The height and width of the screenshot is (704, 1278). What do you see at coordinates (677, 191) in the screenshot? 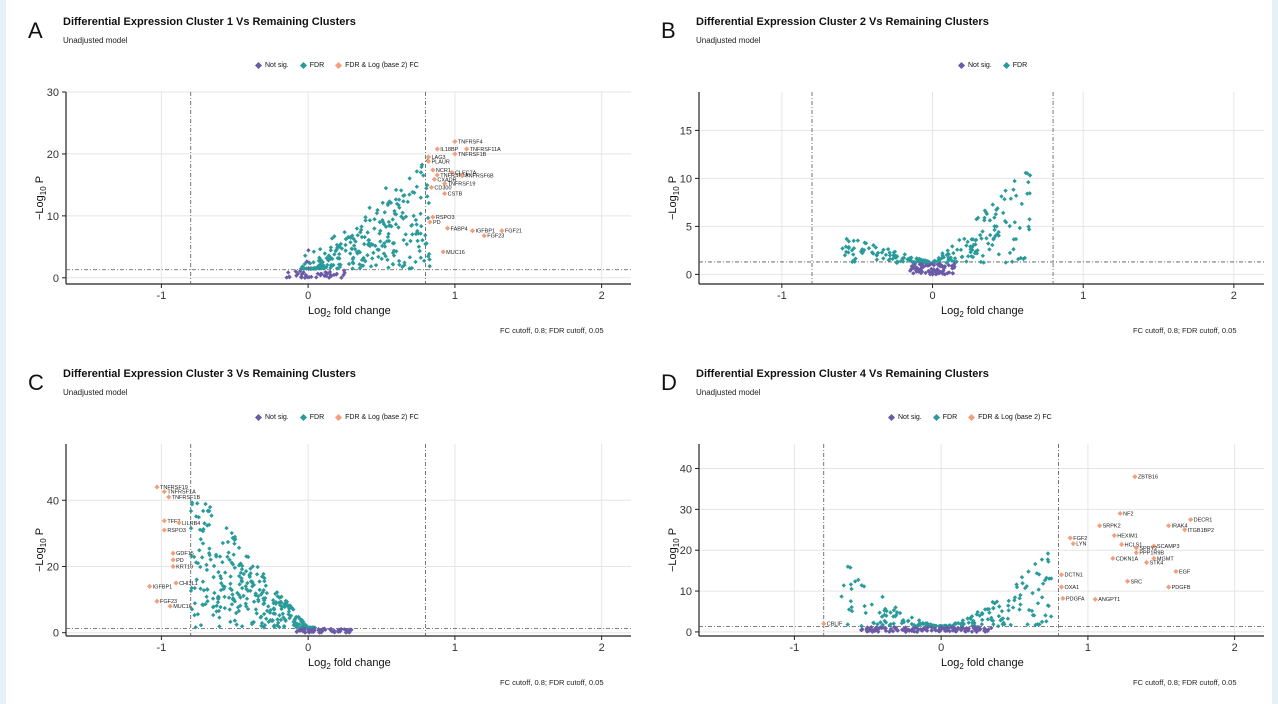
I see `y-axis-label-subscript: 10` at bounding box center [677, 191].